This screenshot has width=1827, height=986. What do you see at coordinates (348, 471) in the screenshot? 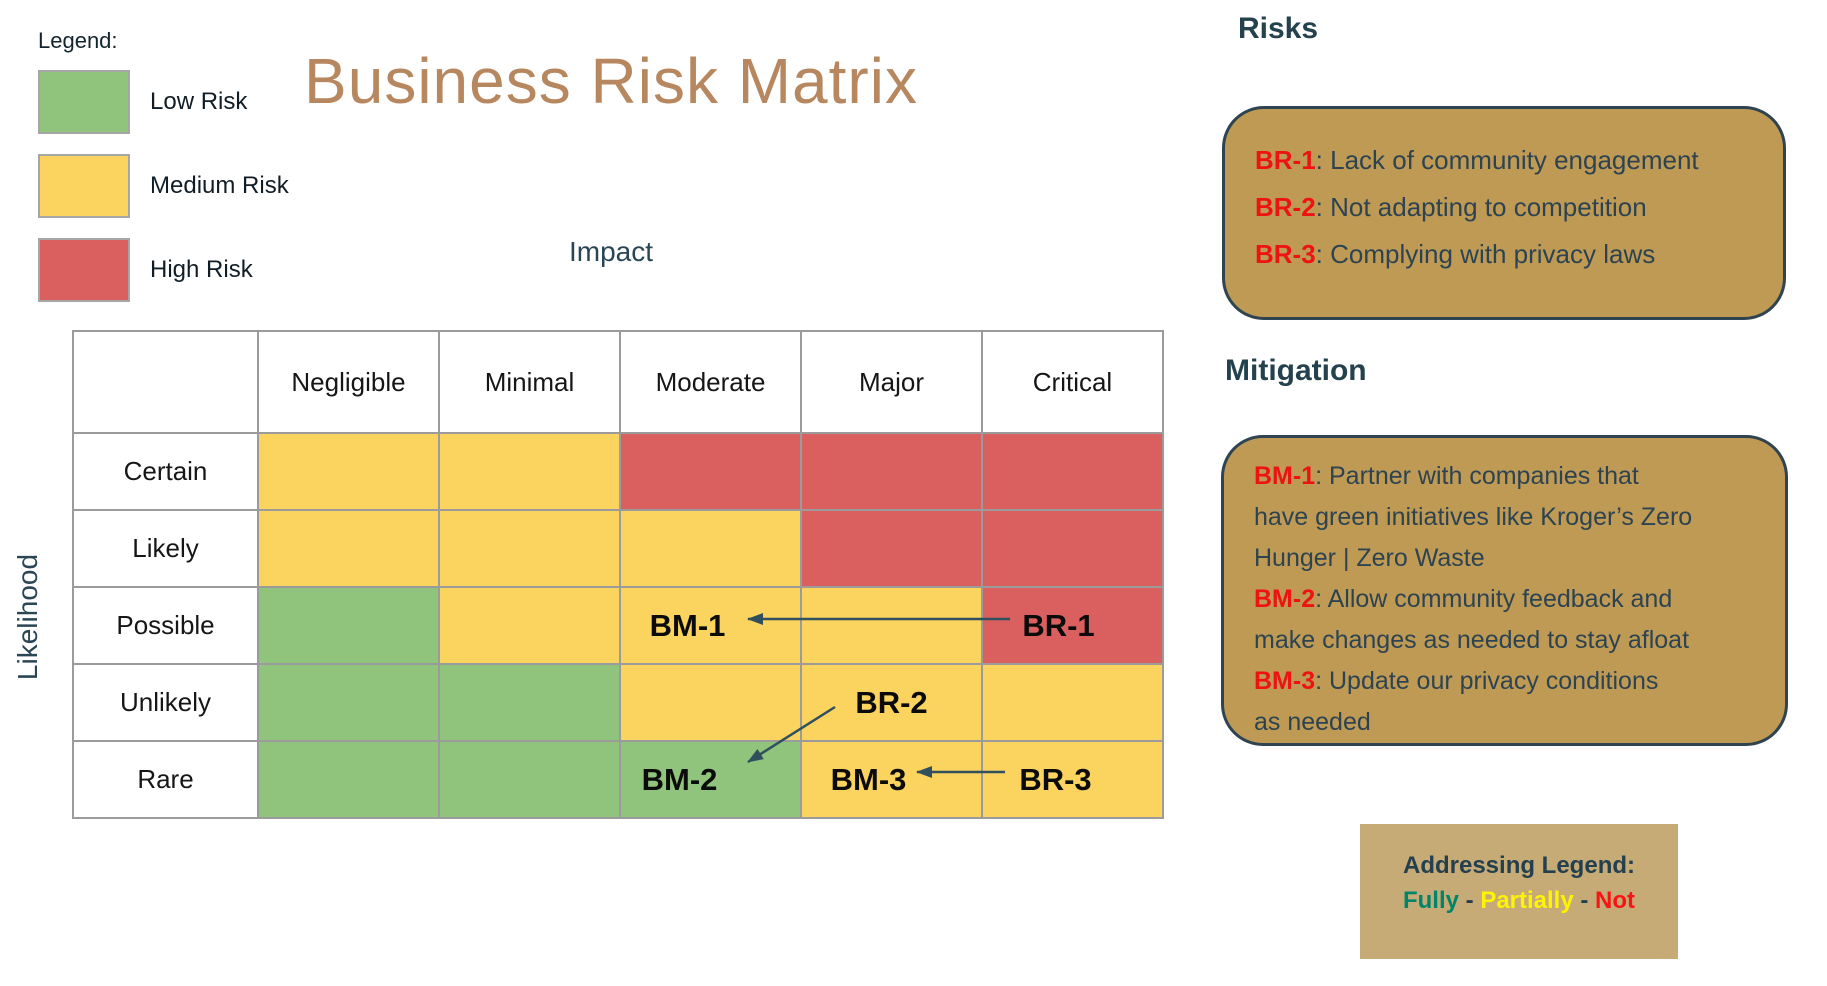
I see `cell-certain-negligible` at bounding box center [348, 471].